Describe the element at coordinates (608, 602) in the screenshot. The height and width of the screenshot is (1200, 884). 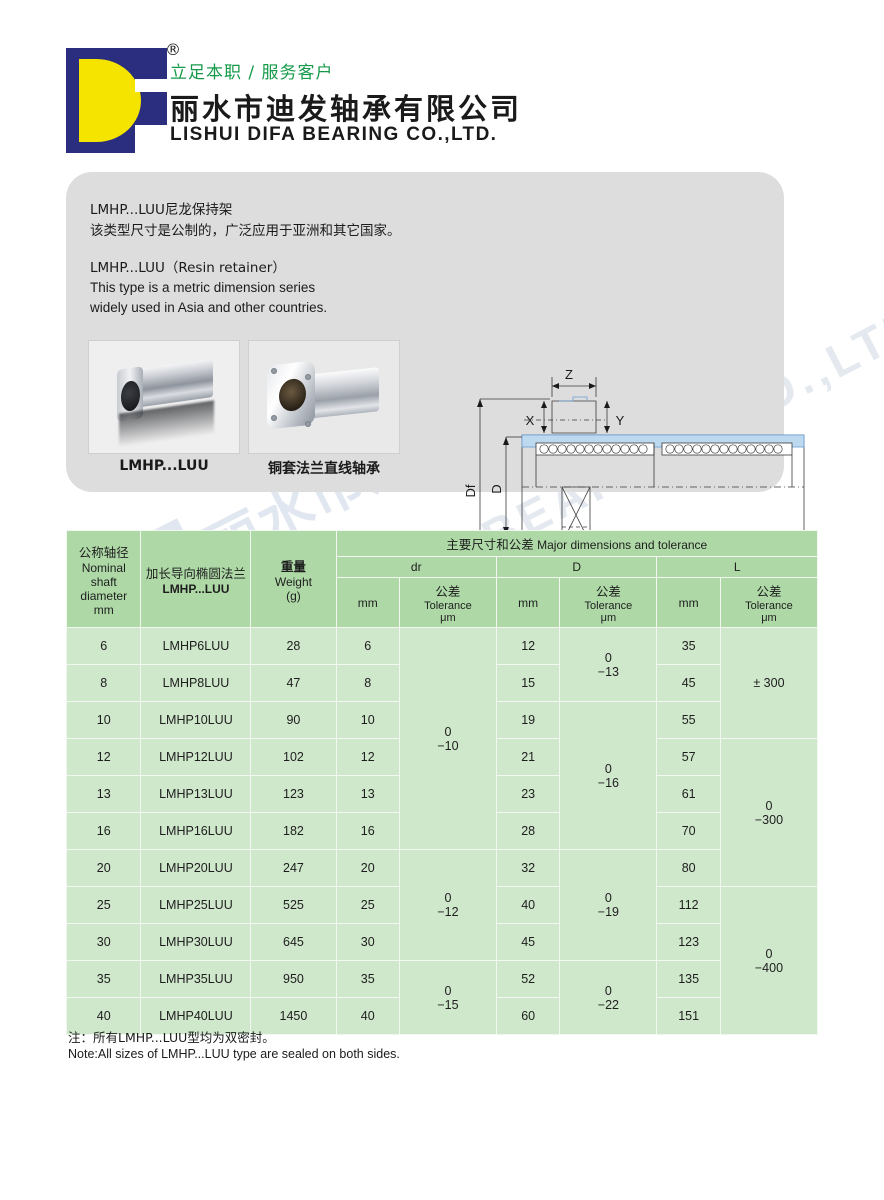
I see `th-D-tolerance: 公差 Tolerance μm` at that location.